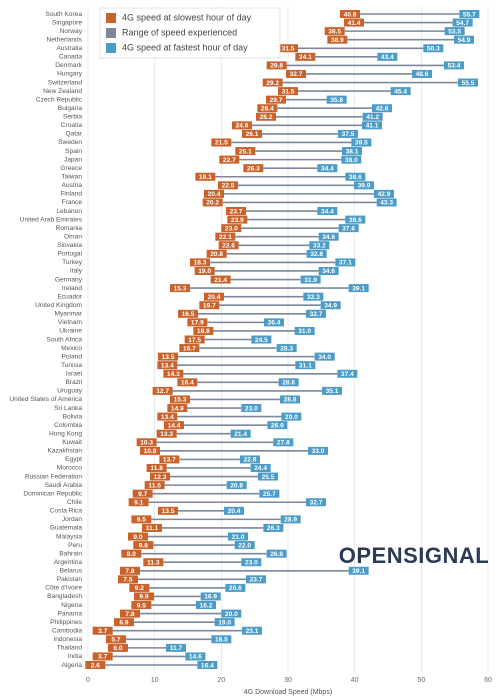 This screenshot has width=500, height=699. I want to click on value-label: 28.4, so click(267, 108).